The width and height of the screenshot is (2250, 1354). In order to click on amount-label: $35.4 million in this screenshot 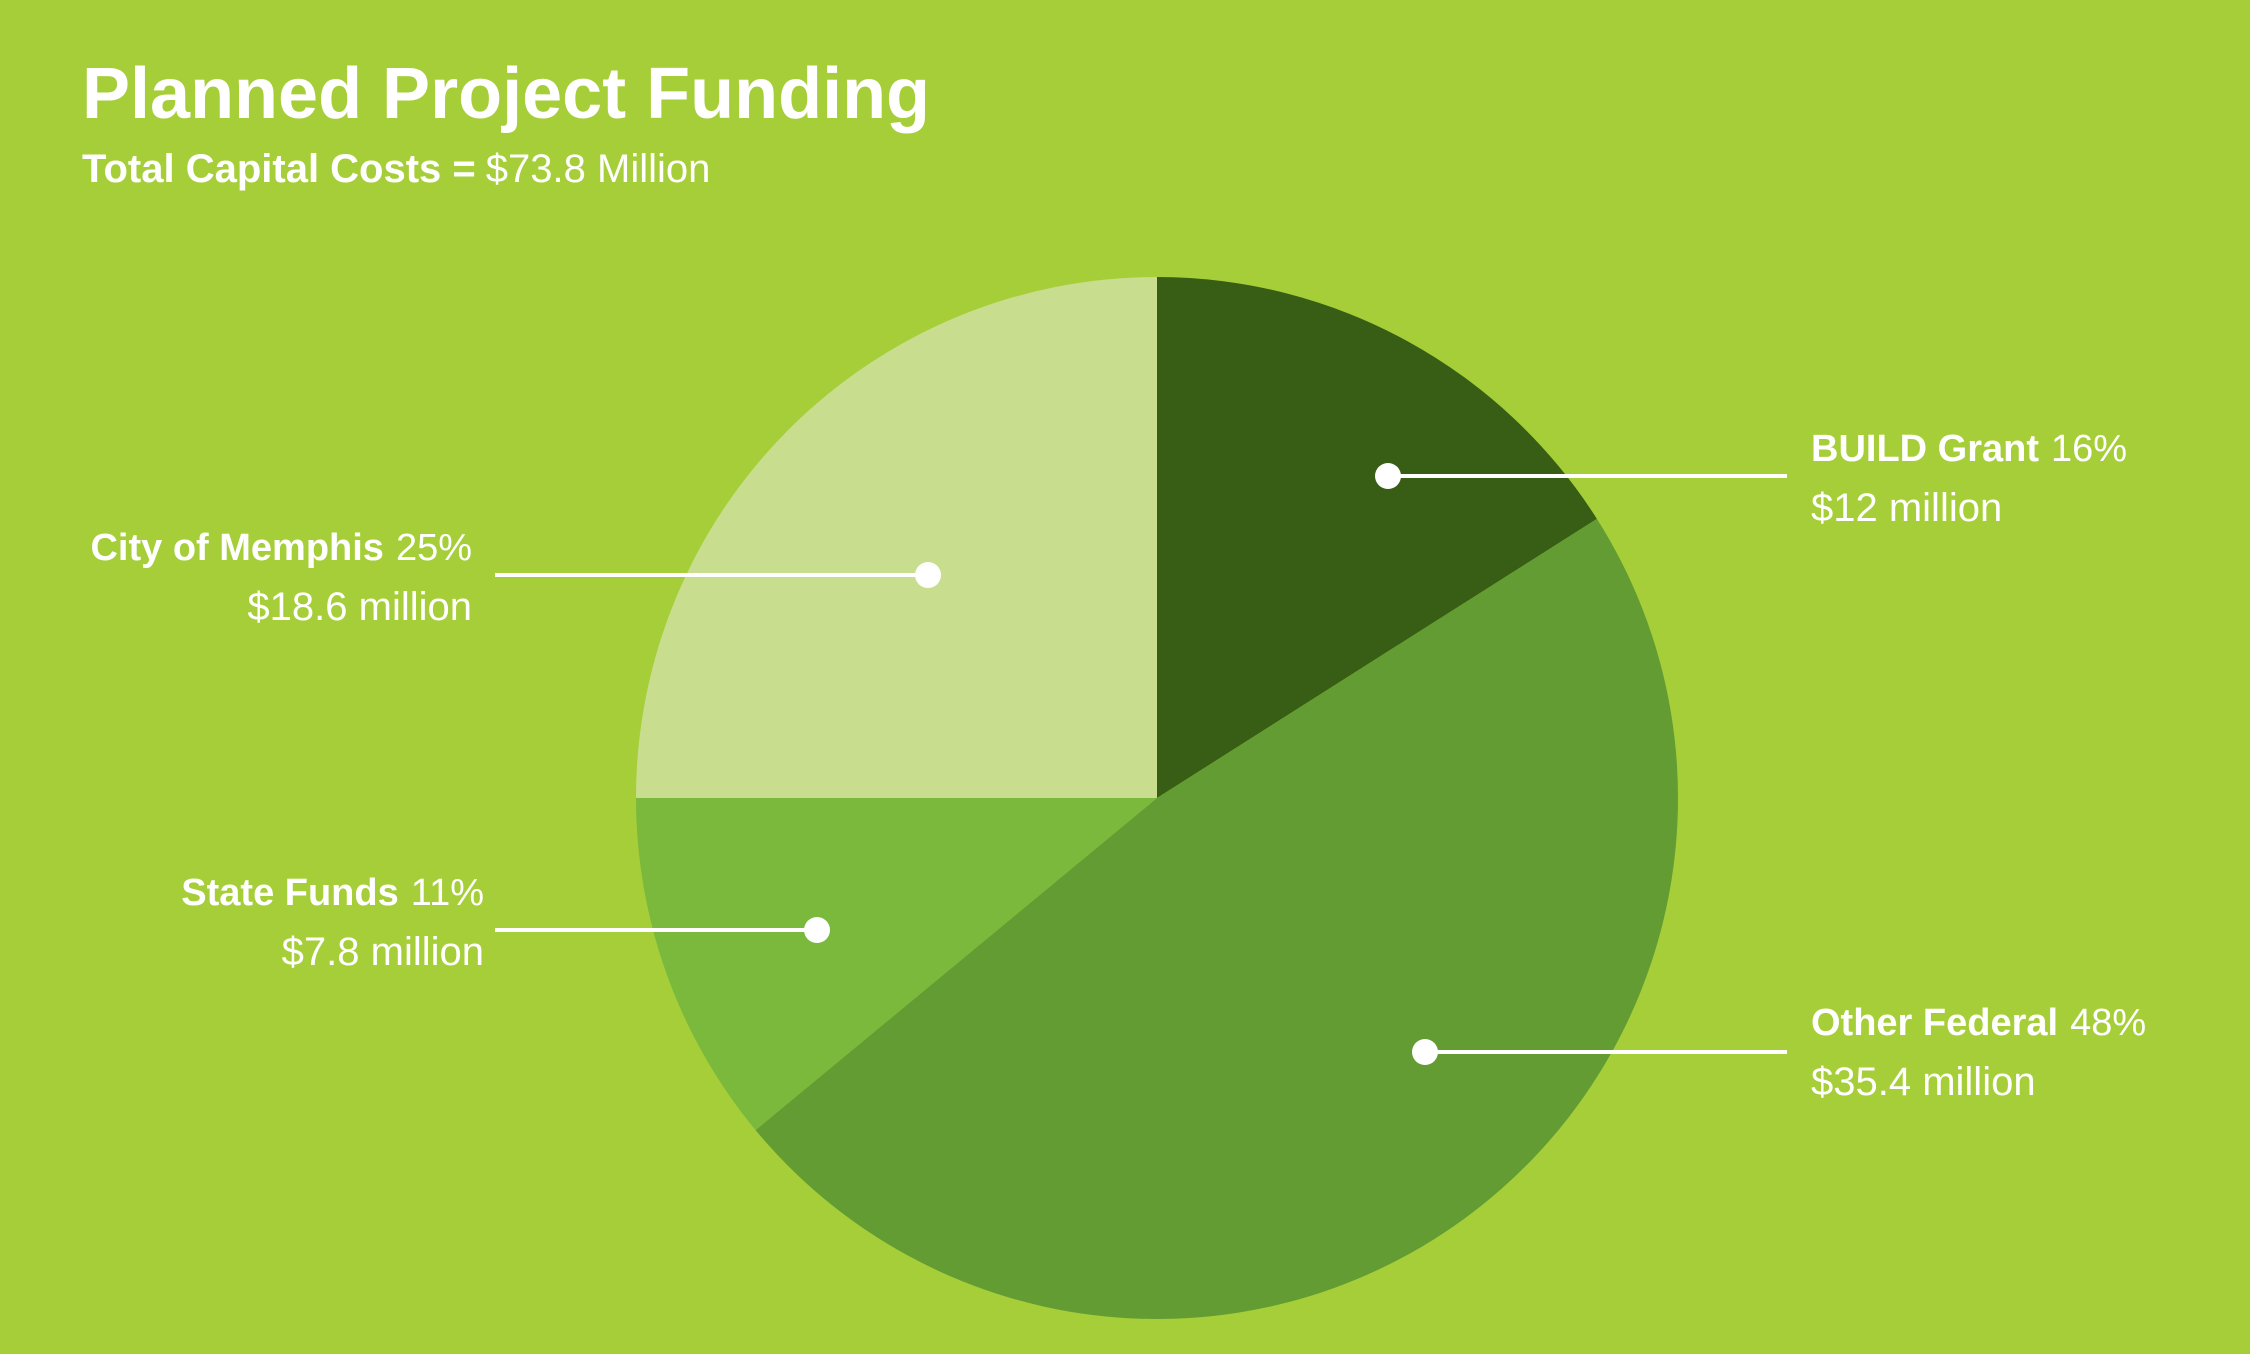, I will do `click(1923, 1082)`.